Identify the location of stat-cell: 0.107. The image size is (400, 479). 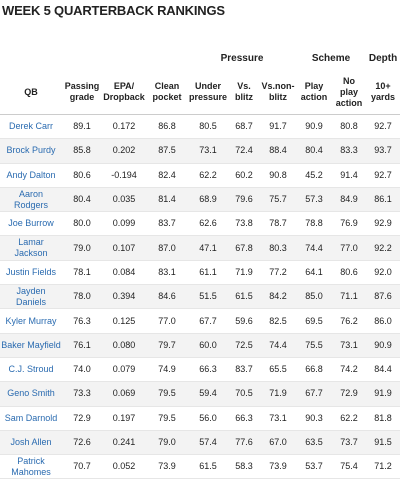
(124, 248).